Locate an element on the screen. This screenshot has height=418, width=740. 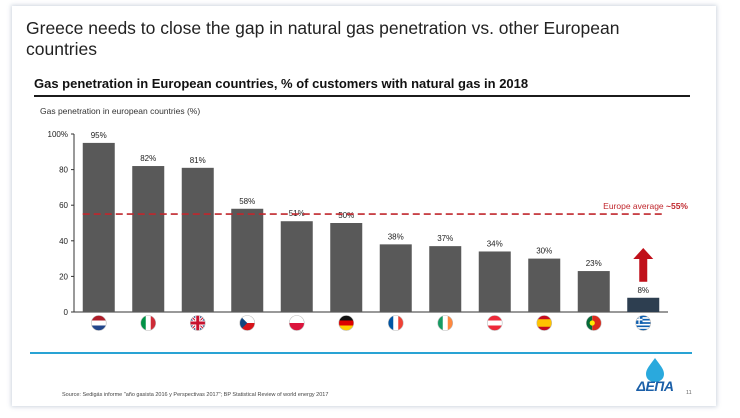
europe-average-label: Europe average ~55% is located at coordinates (645, 206).